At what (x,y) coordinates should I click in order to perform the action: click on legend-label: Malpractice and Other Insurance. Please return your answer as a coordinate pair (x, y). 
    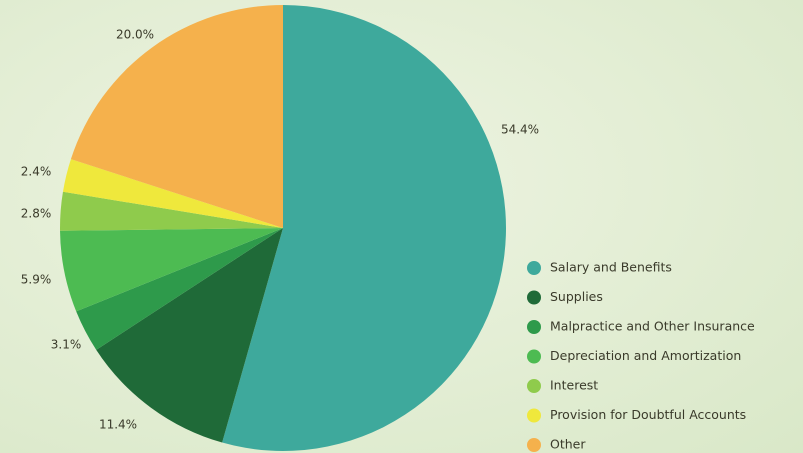
    Looking at the image, I should click on (652, 326).